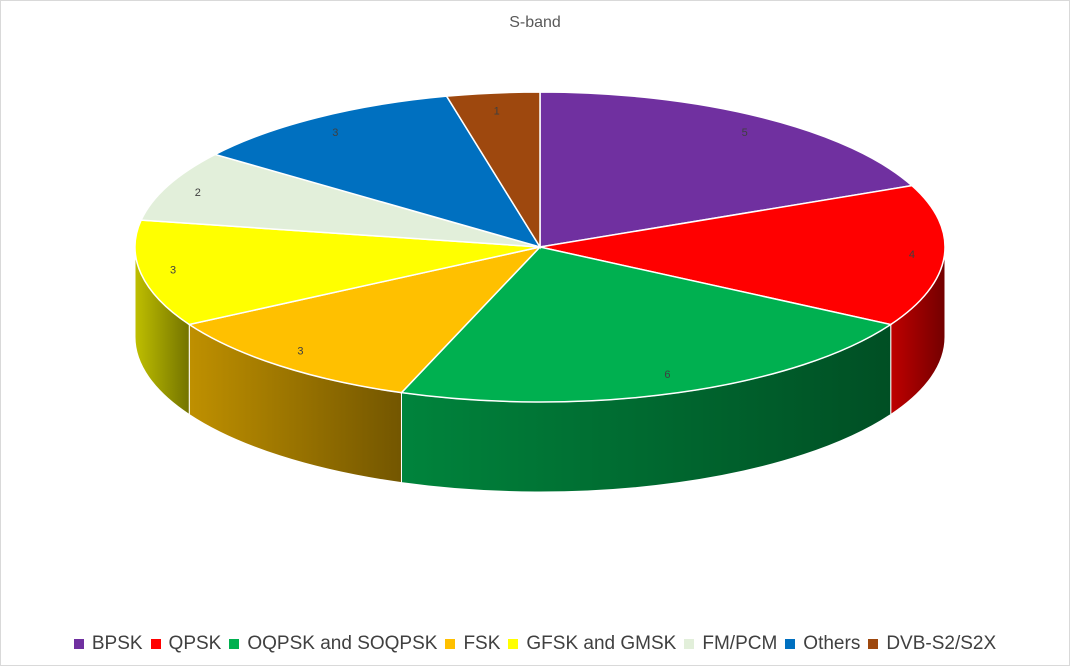 The image size is (1070, 666). Describe the element at coordinates (300, 351) in the screenshot. I see `data-label-fsk: 3` at that location.